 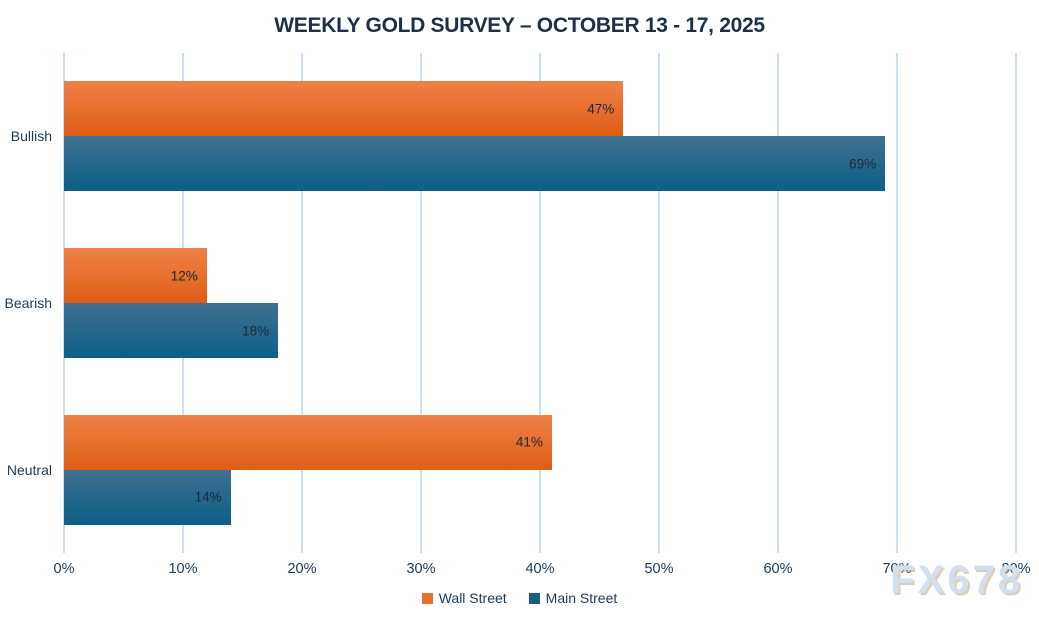 What do you see at coordinates (529, 442) in the screenshot?
I see `bar-value-label: 41%` at bounding box center [529, 442].